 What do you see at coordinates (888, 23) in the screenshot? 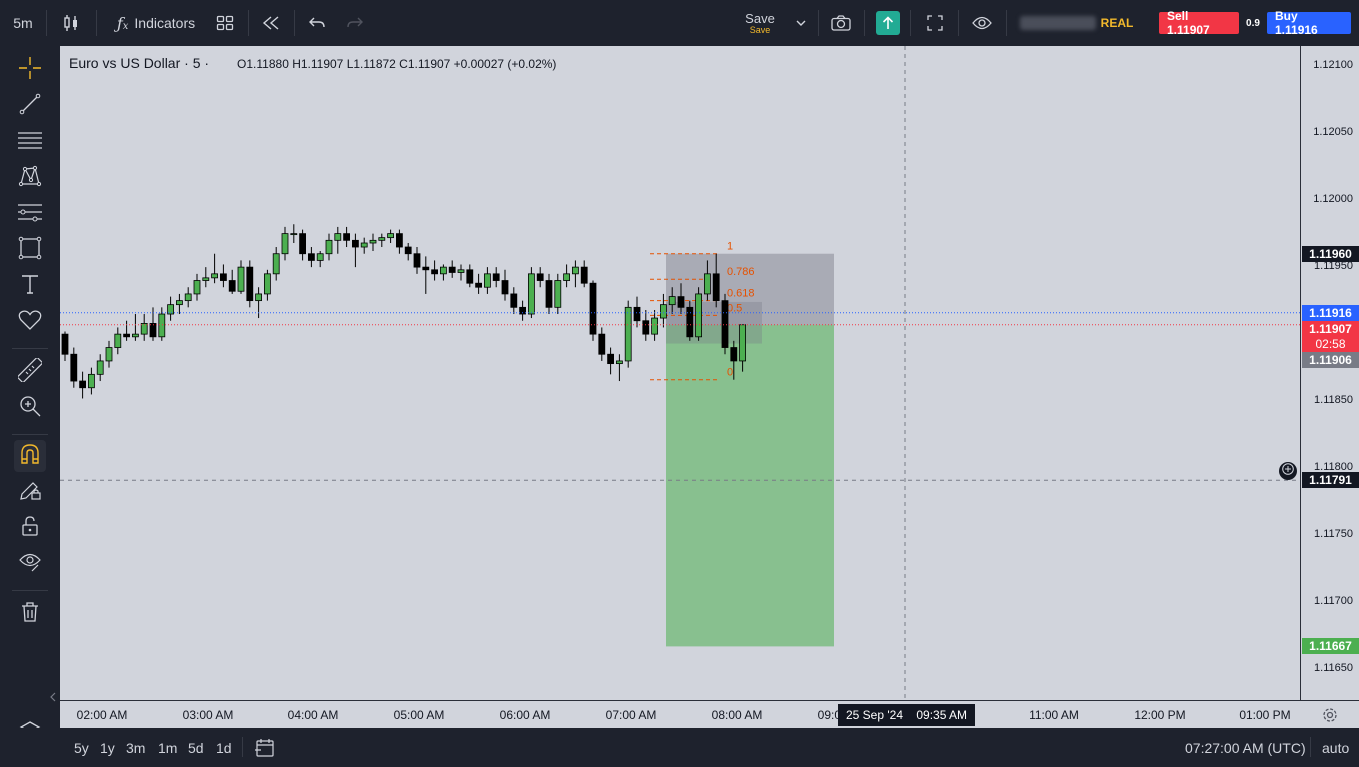
I see `publish-button` at bounding box center [888, 23].